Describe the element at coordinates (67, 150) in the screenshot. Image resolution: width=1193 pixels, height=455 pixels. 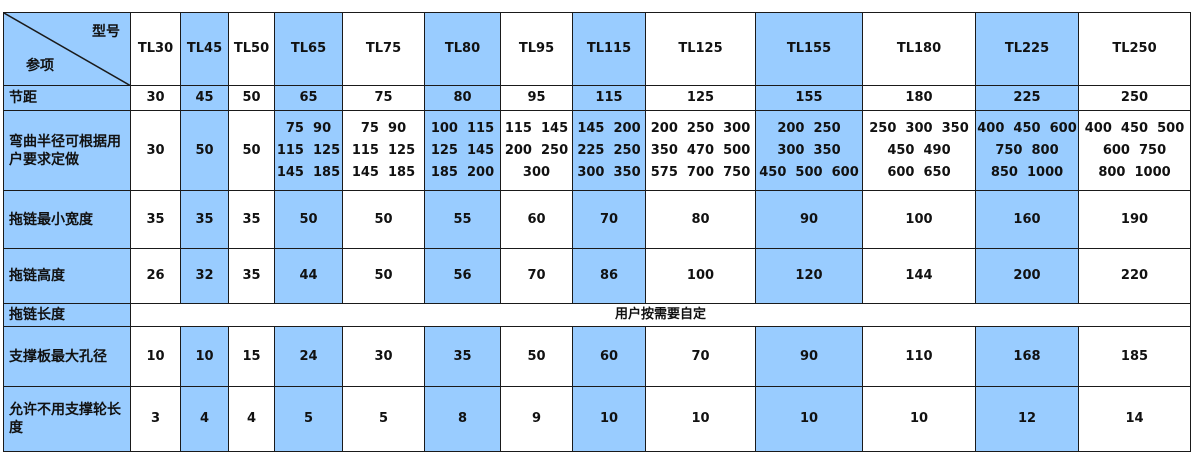
I see `row-label: 弯曲半径可根据用户要求定做` at that location.